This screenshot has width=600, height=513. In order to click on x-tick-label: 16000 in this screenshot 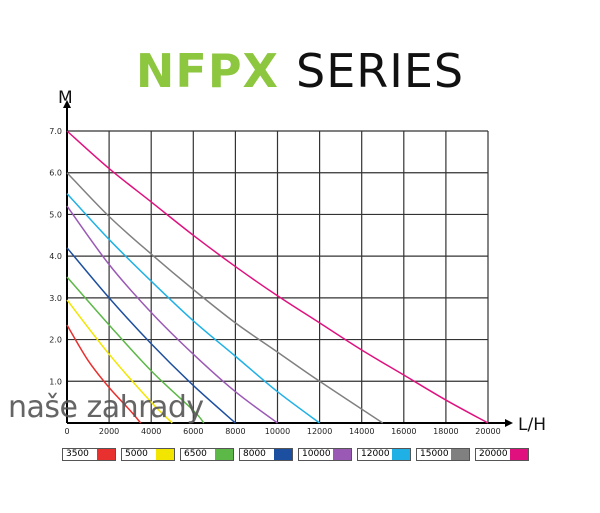, I will do `click(403, 431)`.